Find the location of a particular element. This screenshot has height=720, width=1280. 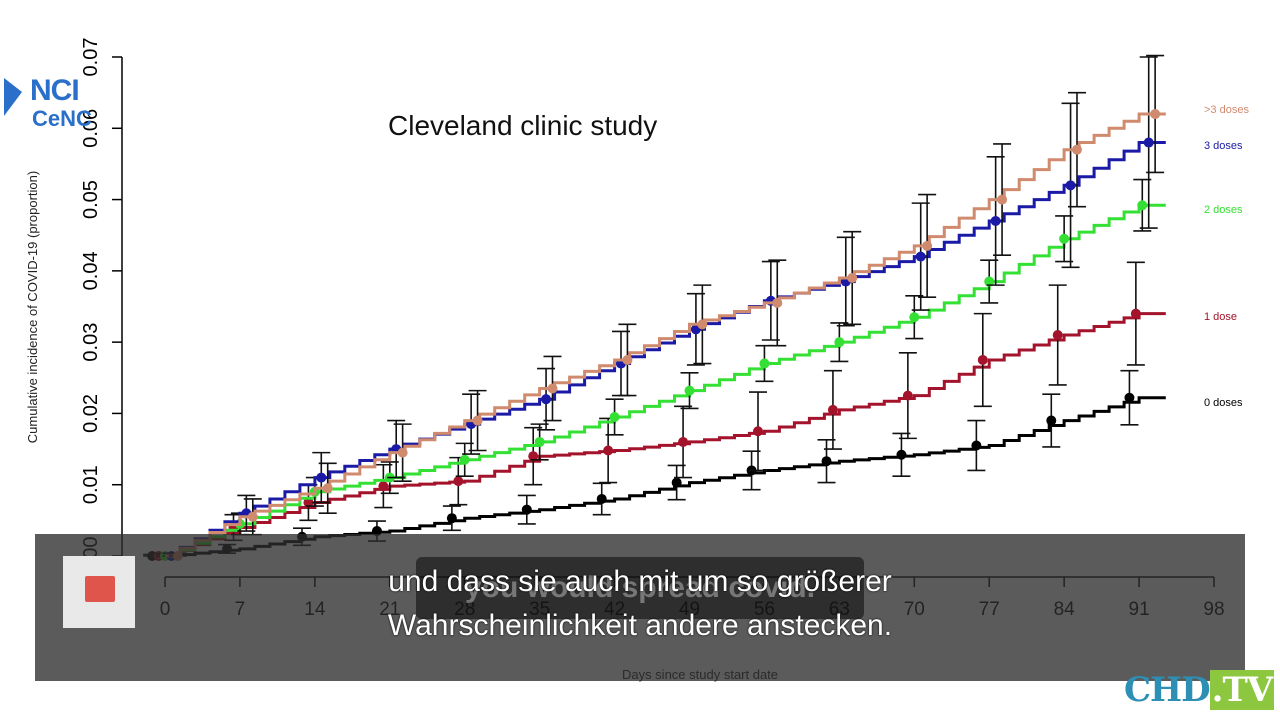

video-thumbnail is located at coordinates (99, 592).